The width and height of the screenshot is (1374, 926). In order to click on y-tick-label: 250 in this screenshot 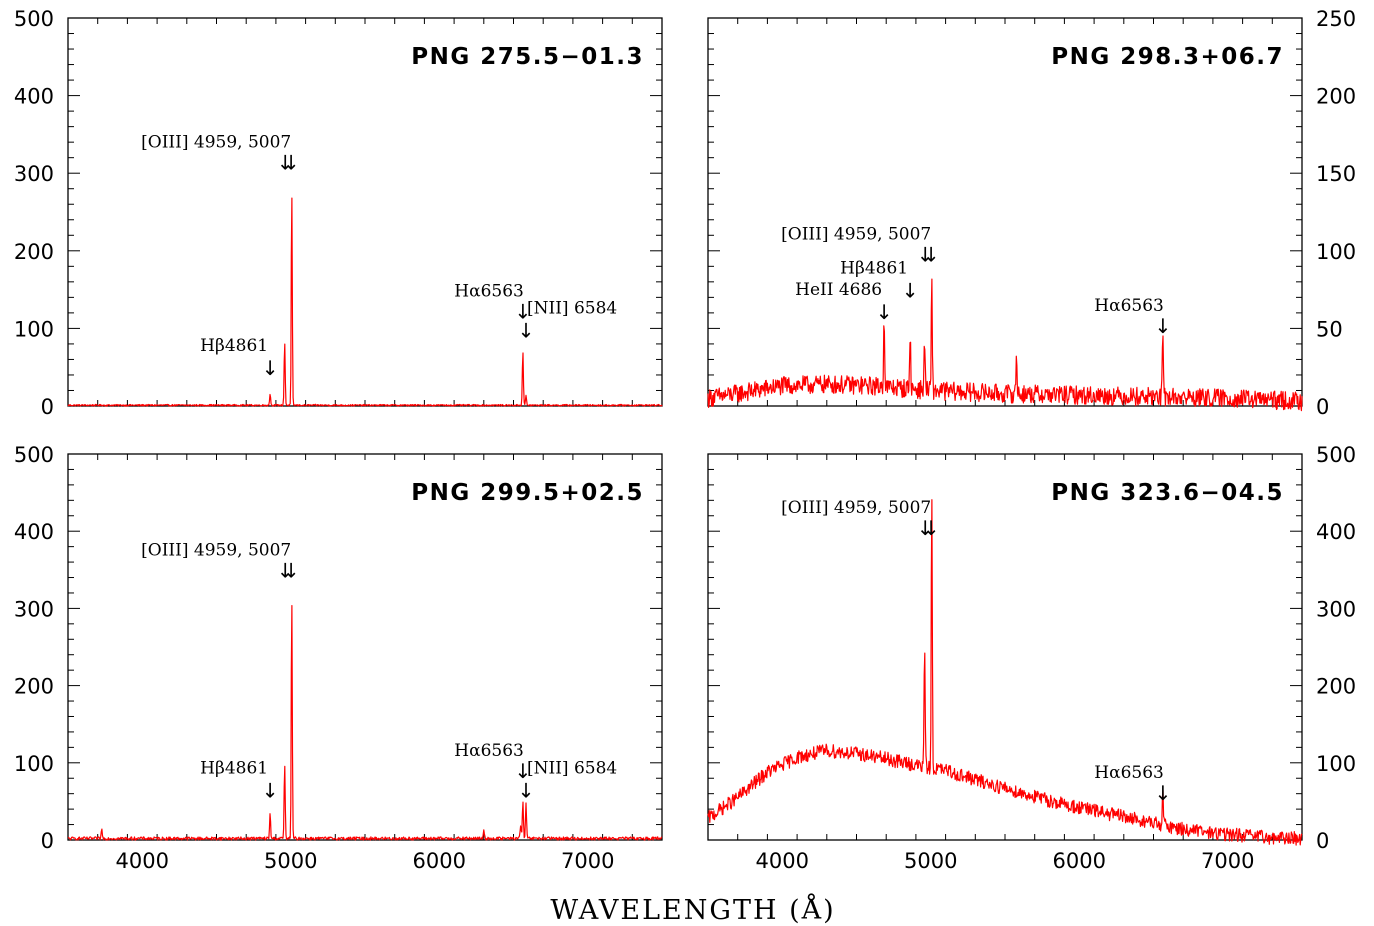, I will do `click(1336, 19)`.